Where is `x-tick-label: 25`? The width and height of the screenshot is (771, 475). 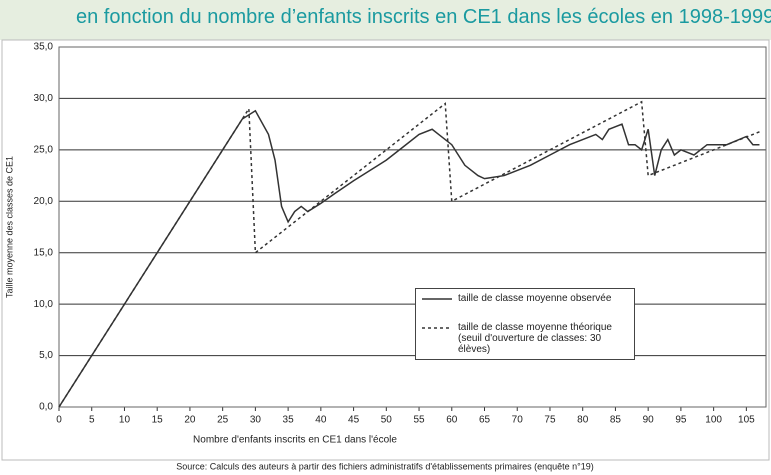
x-tick-label: 25 is located at coordinates (223, 420).